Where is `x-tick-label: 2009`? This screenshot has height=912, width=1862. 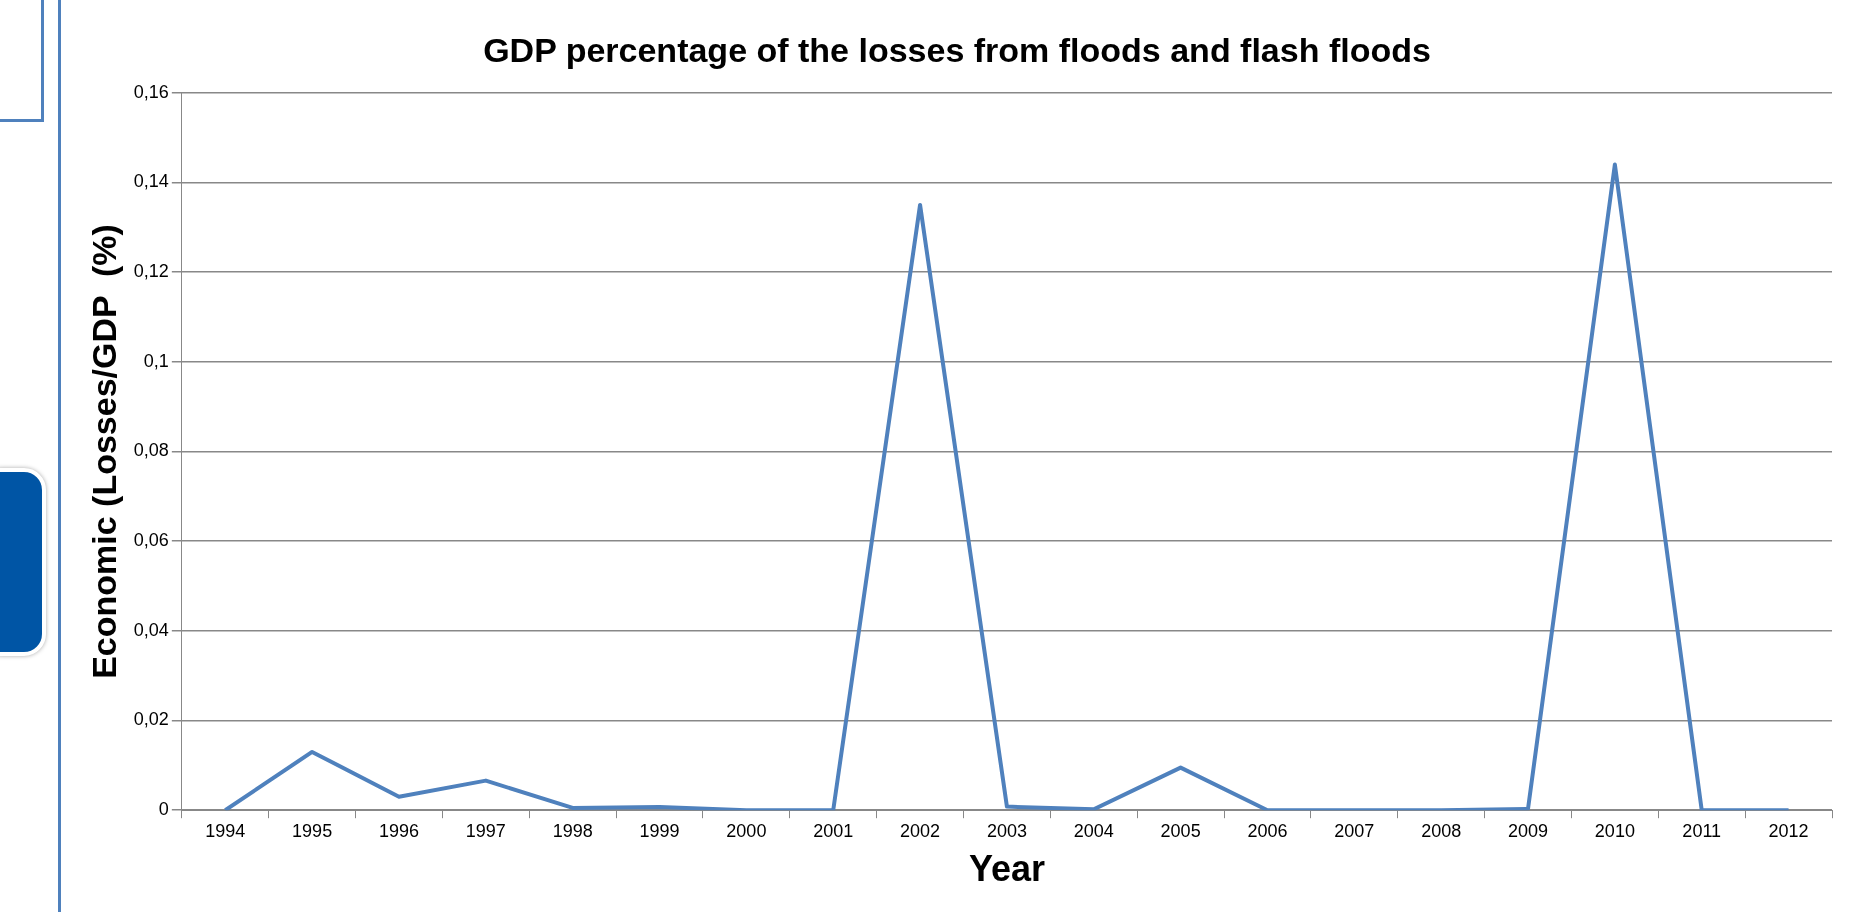
x-tick-label: 2009 is located at coordinates (1528, 830).